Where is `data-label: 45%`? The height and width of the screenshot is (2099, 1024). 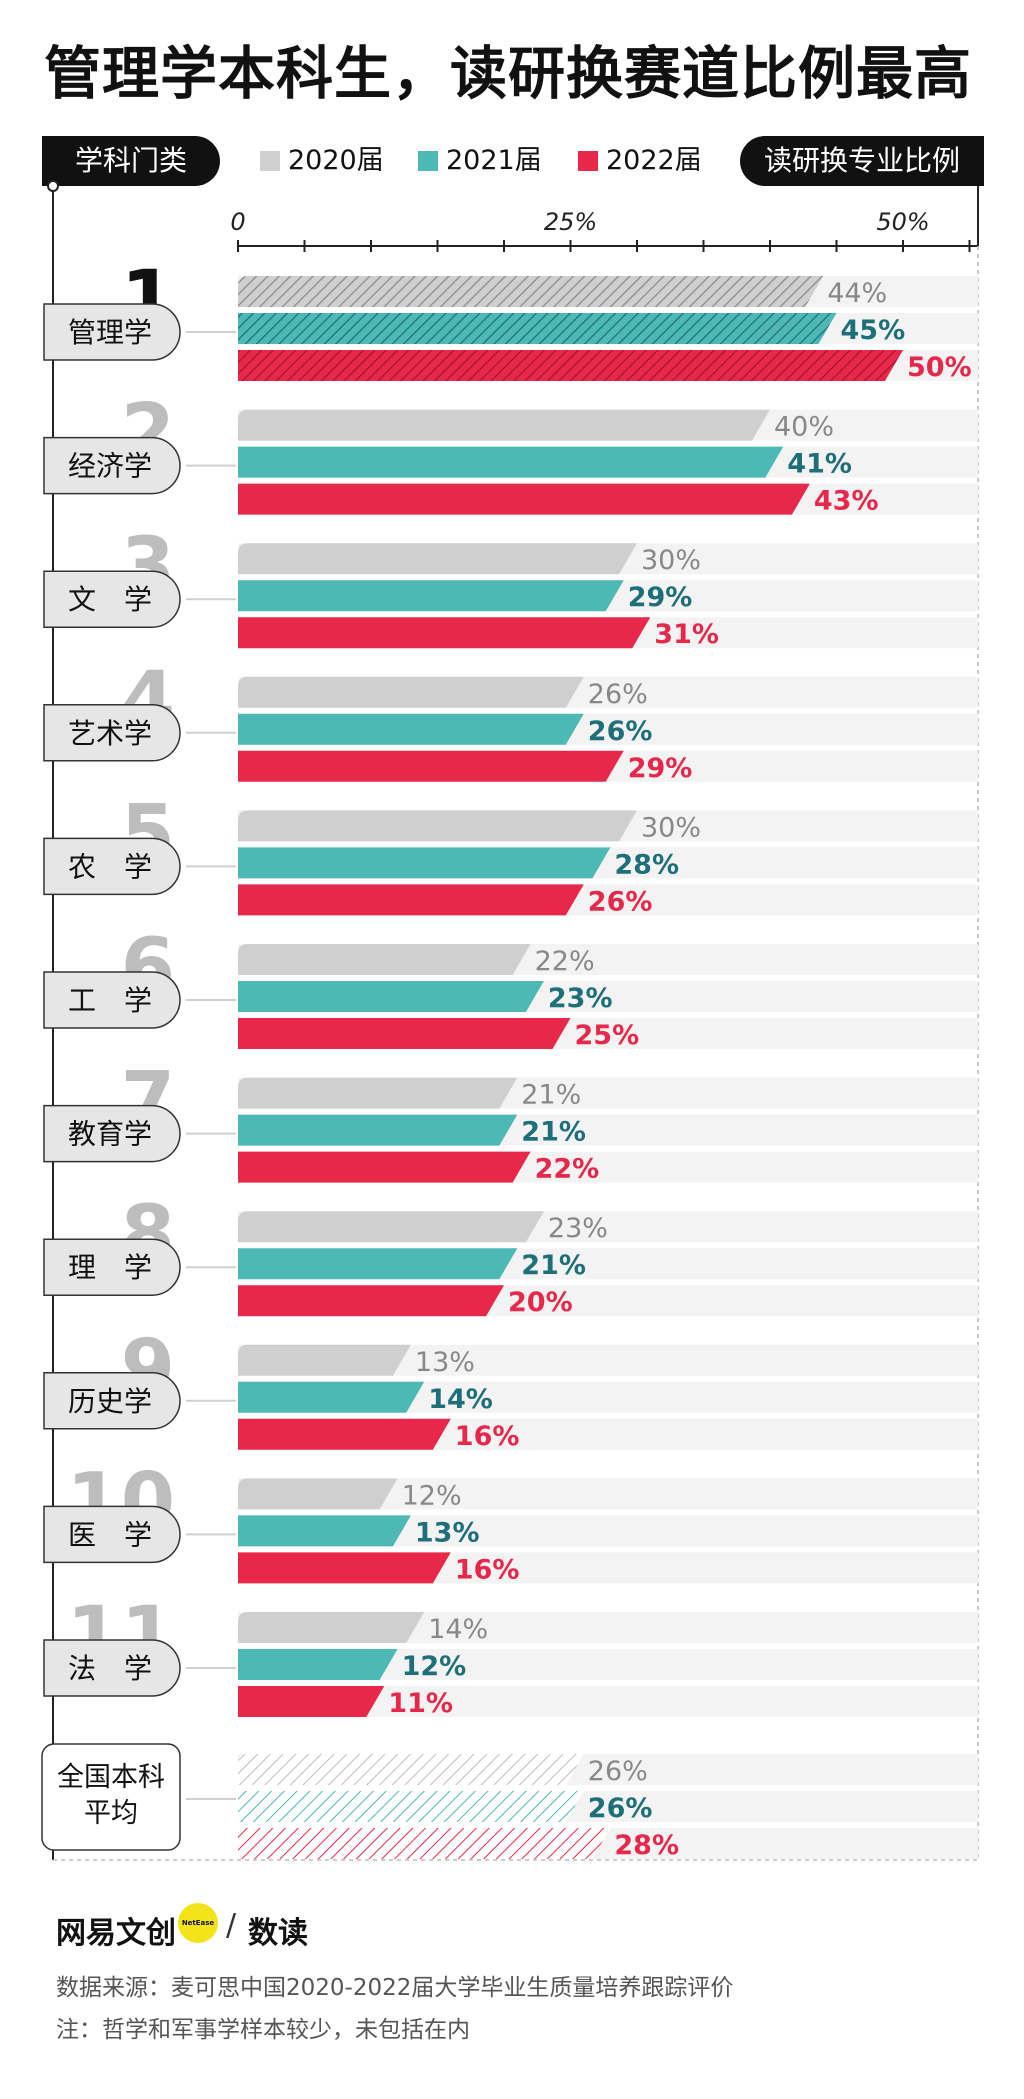 data-label: 45% is located at coordinates (873, 330).